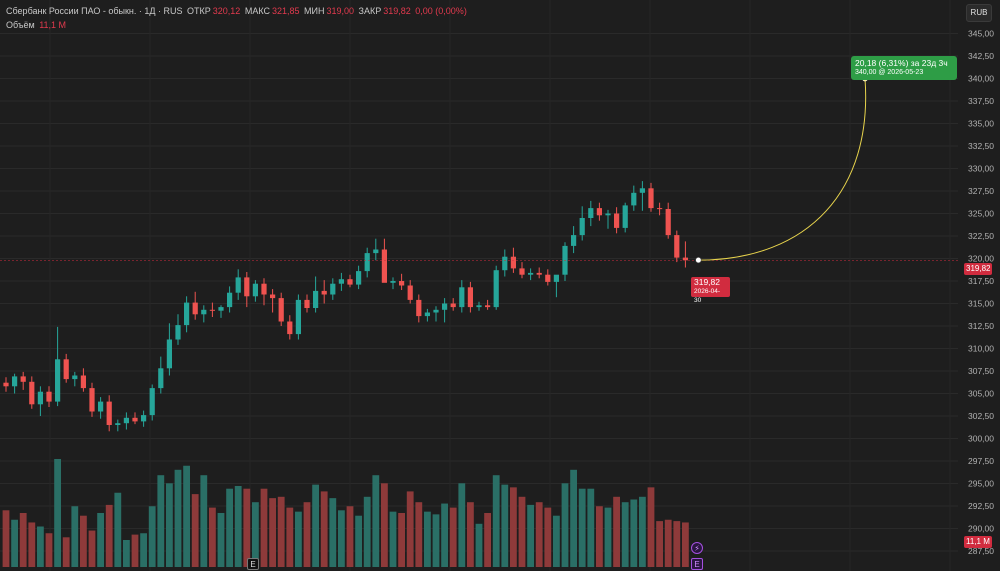 The height and width of the screenshot is (571, 1000). Describe the element at coordinates (979, 13) in the screenshot. I see `currency-button: RUB` at that location.